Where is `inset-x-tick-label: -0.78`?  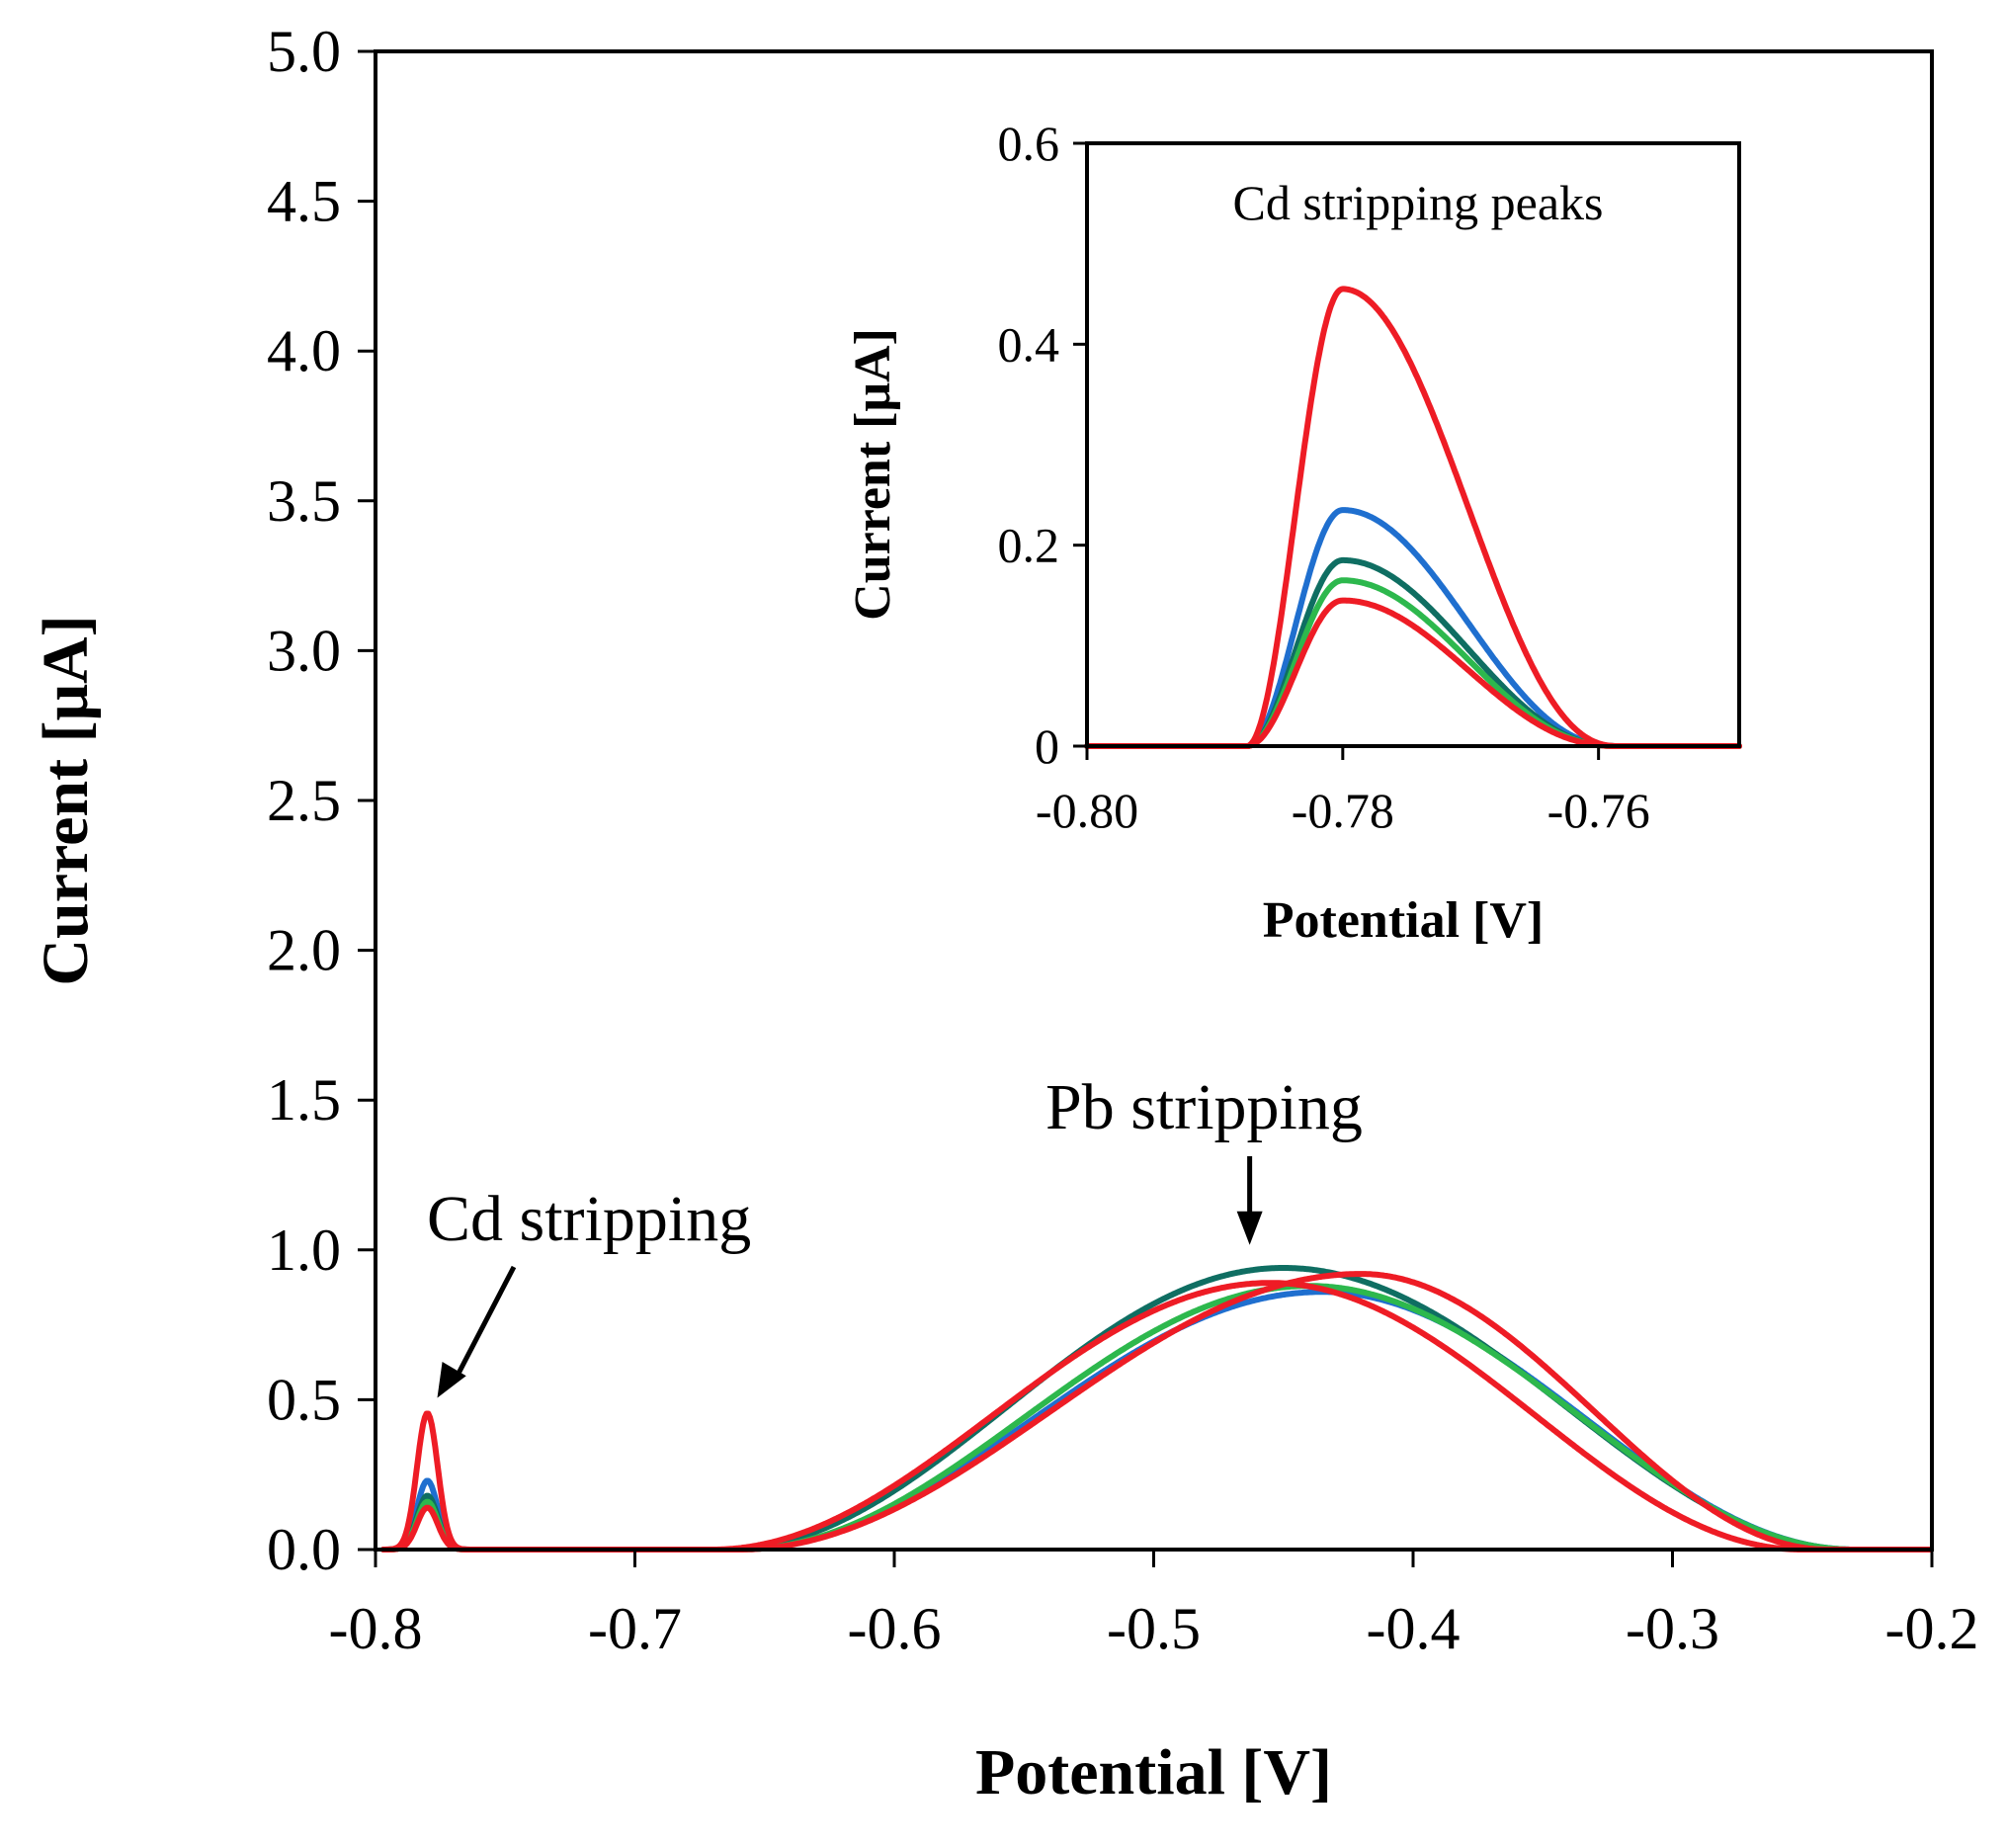 inset-x-tick-label: -0.78 is located at coordinates (1343, 810).